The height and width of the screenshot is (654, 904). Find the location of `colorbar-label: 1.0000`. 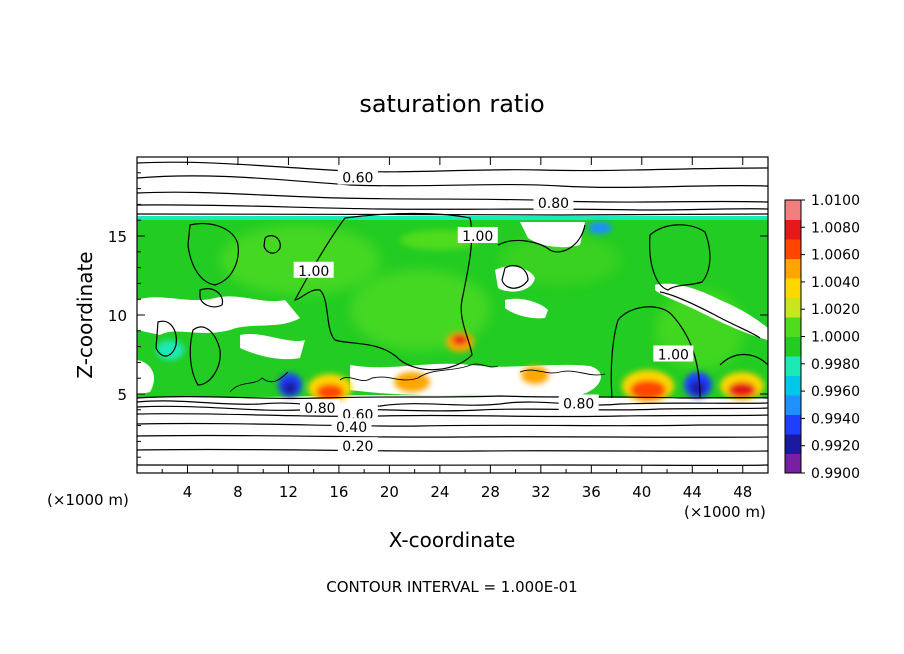

colorbar-label: 1.0000 is located at coordinates (835, 338).